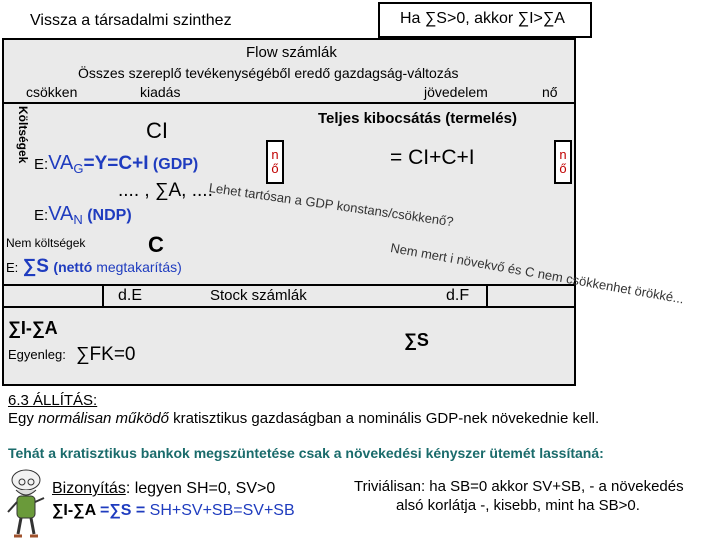 This screenshot has height=540, width=720. What do you see at coordinates (173, 164) in the screenshot?
I see `gdp-label: (GDP)` at bounding box center [173, 164].